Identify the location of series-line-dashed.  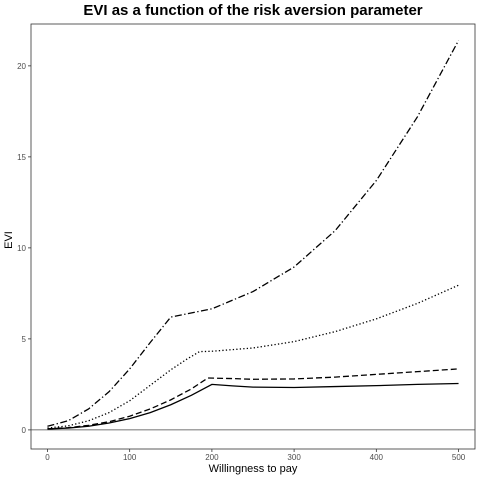
(253, 399).